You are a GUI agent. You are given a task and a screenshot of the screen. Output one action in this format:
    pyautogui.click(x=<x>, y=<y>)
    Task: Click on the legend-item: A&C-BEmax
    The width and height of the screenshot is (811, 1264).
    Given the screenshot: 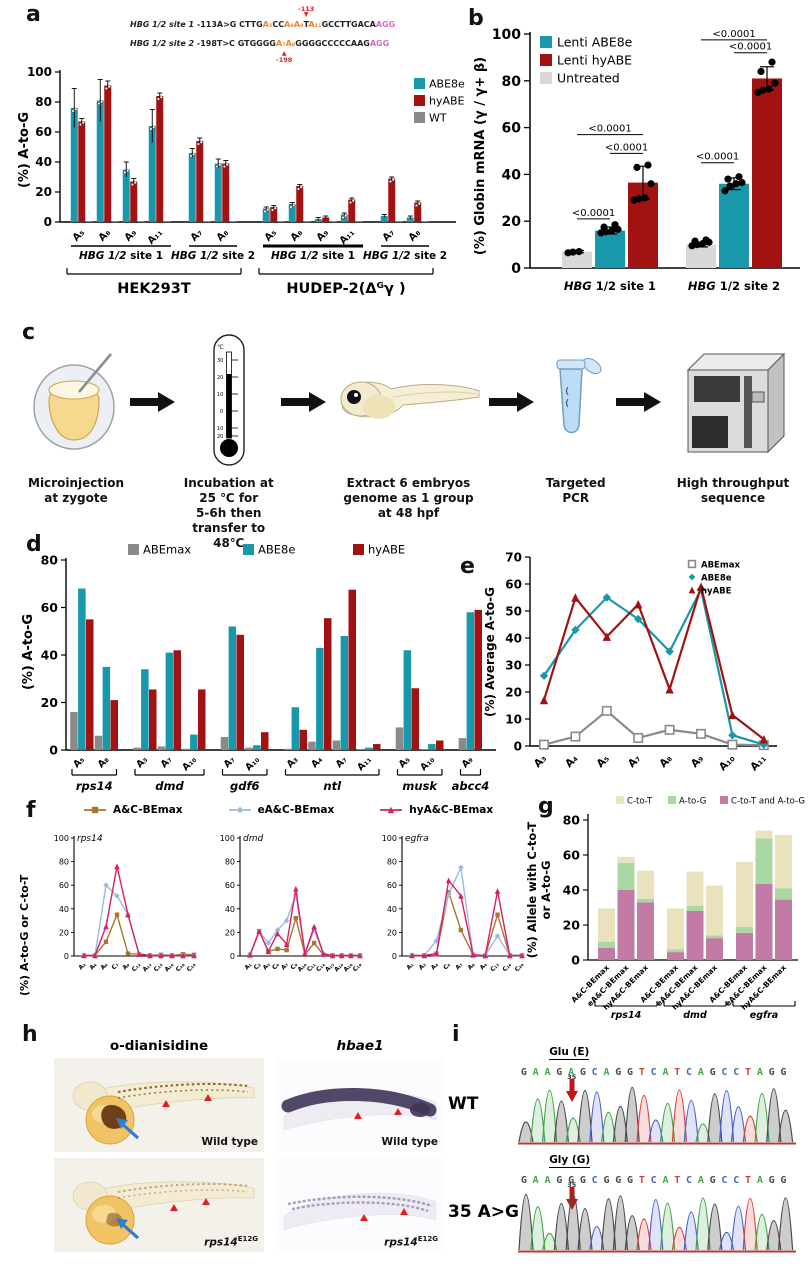 What is the action you would take?
    pyautogui.click(x=133, y=810)
    